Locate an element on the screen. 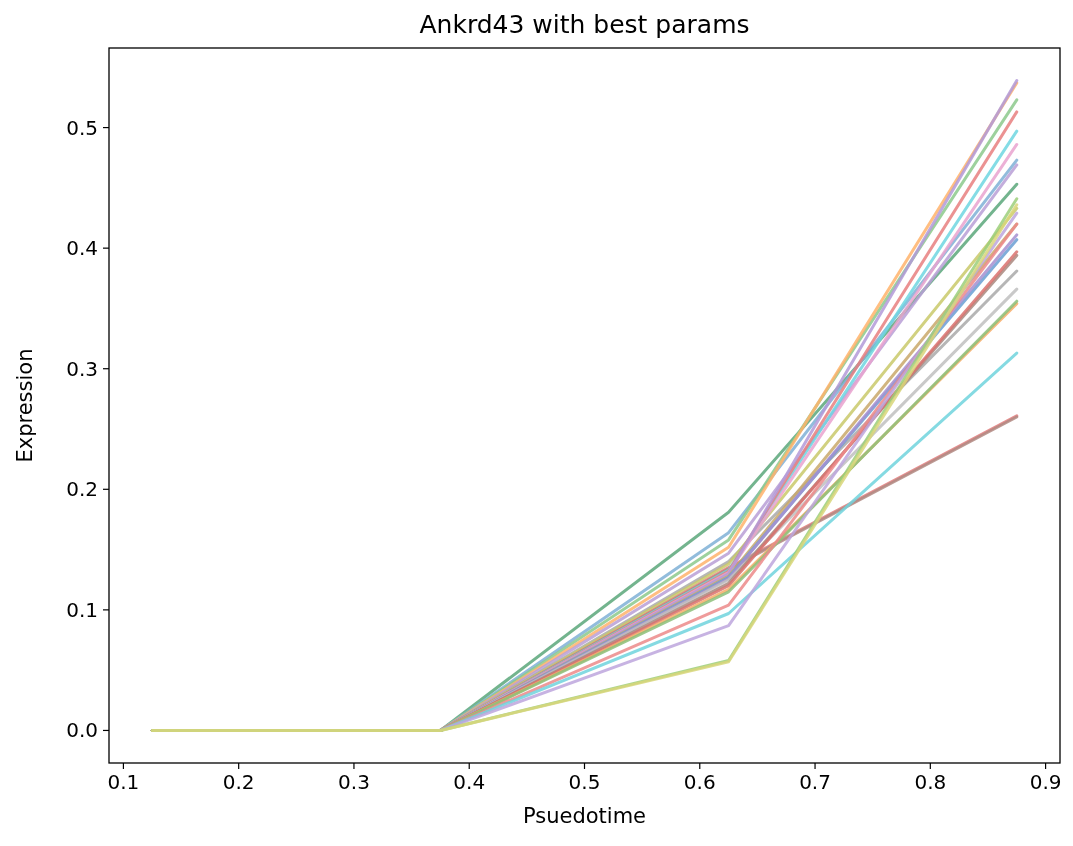 The image size is (1073, 846). x-tick-label: 0.8 is located at coordinates (930, 782).